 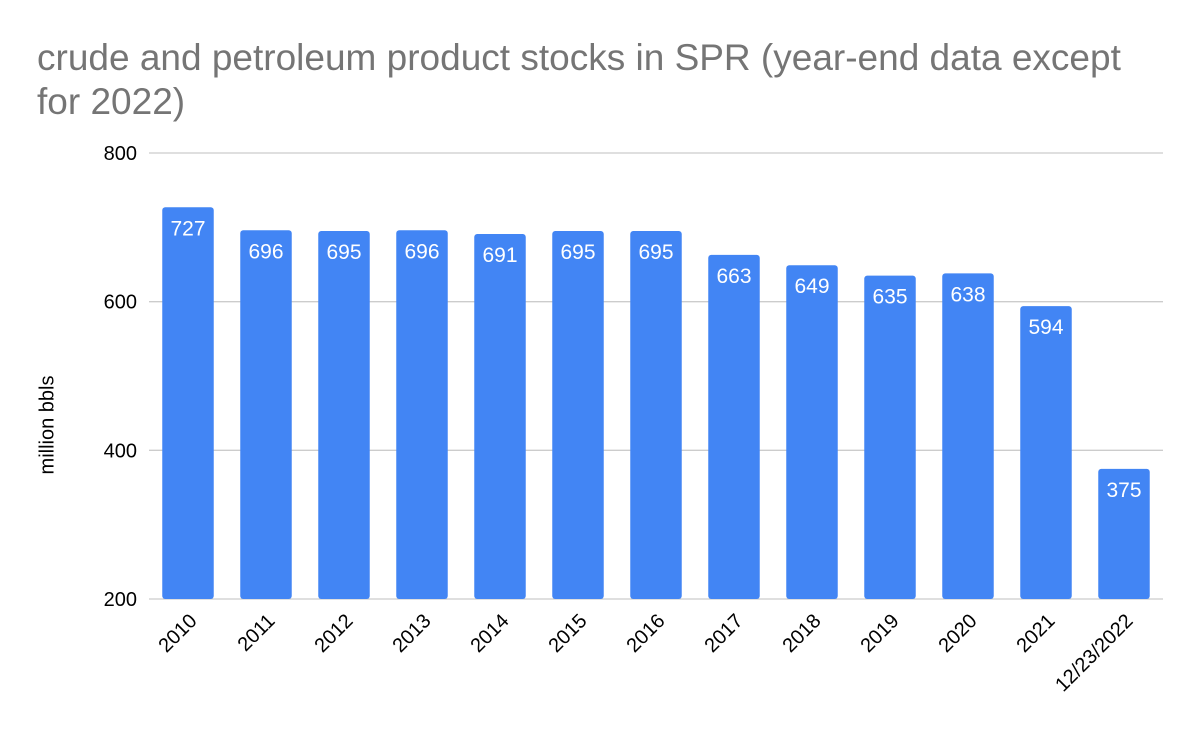 What do you see at coordinates (811, 286) in the screenshot?
I see `bar-value-label: 649` at bounding box center [811, 286].